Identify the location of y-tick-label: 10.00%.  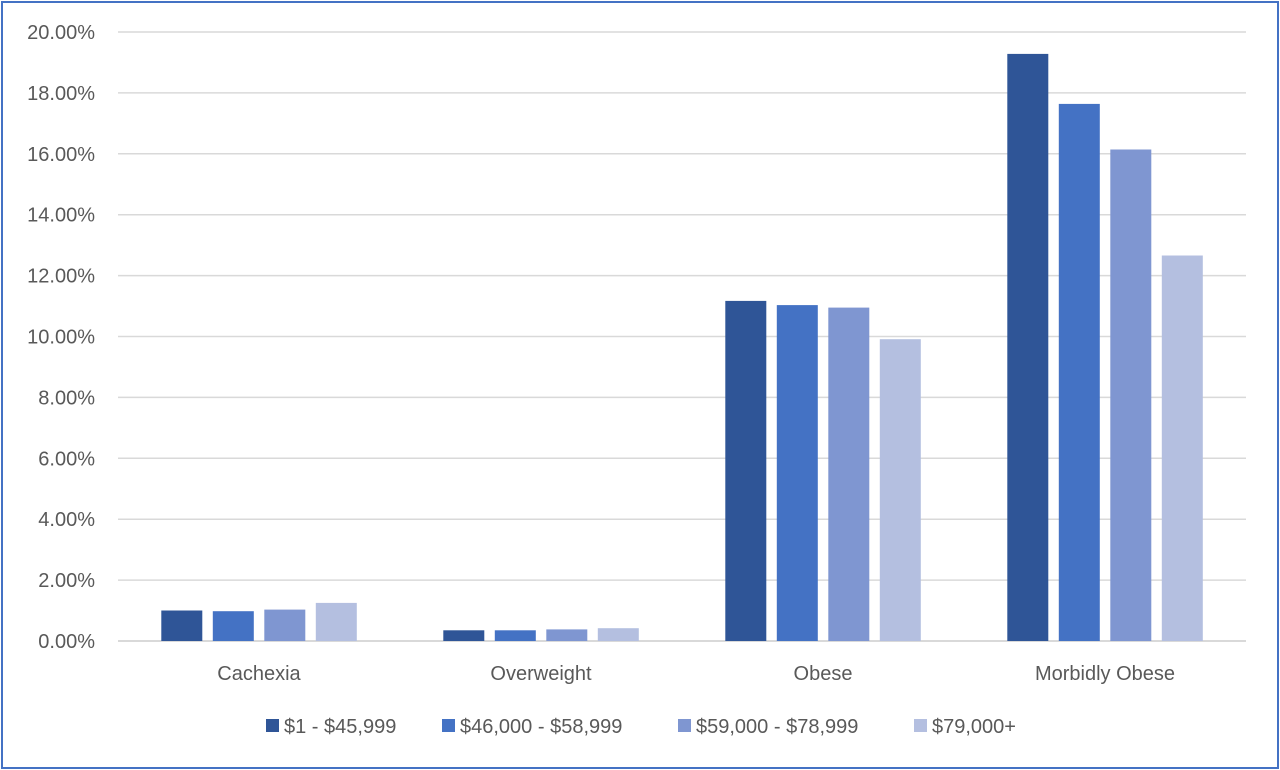
(61, 338).